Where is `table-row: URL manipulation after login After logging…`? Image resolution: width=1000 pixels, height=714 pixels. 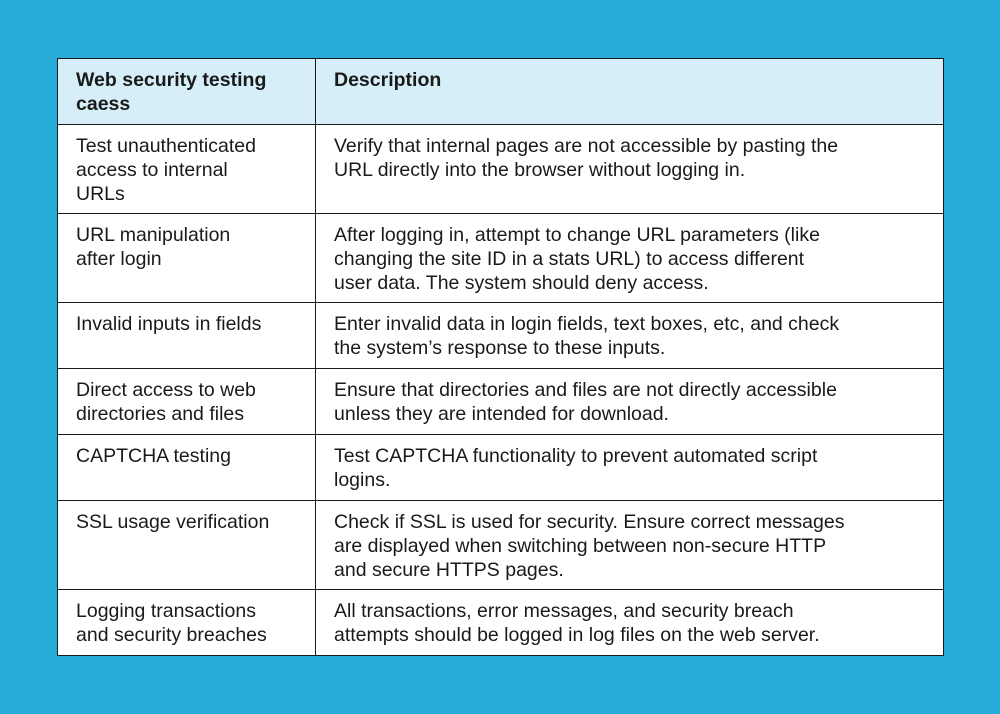 table-row: URL manipulation after login After logging… is located at coordinates (500, 258).